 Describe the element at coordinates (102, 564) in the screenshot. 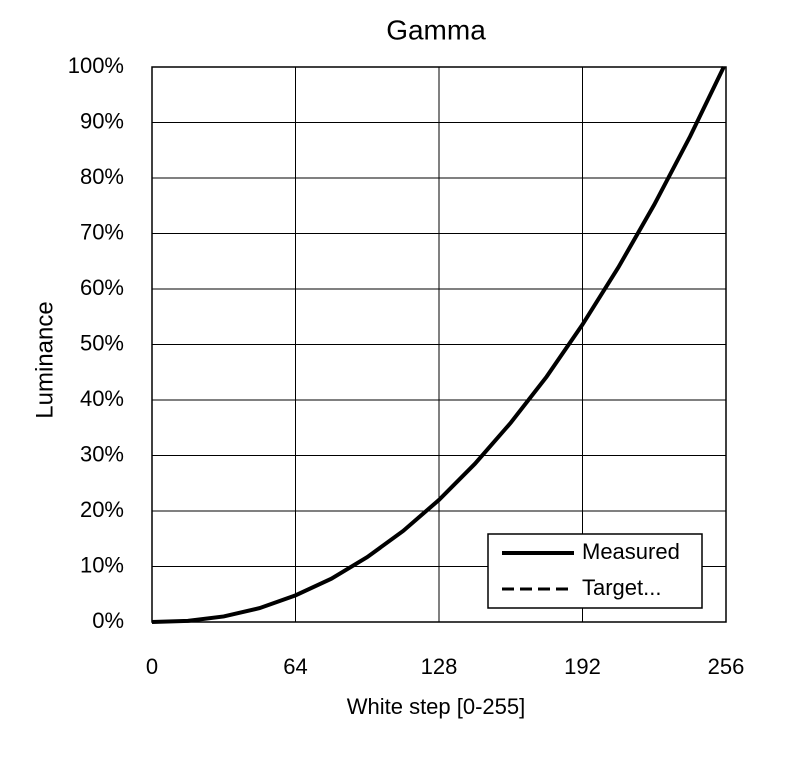

I see `y-tick-label: 10%` at that location.